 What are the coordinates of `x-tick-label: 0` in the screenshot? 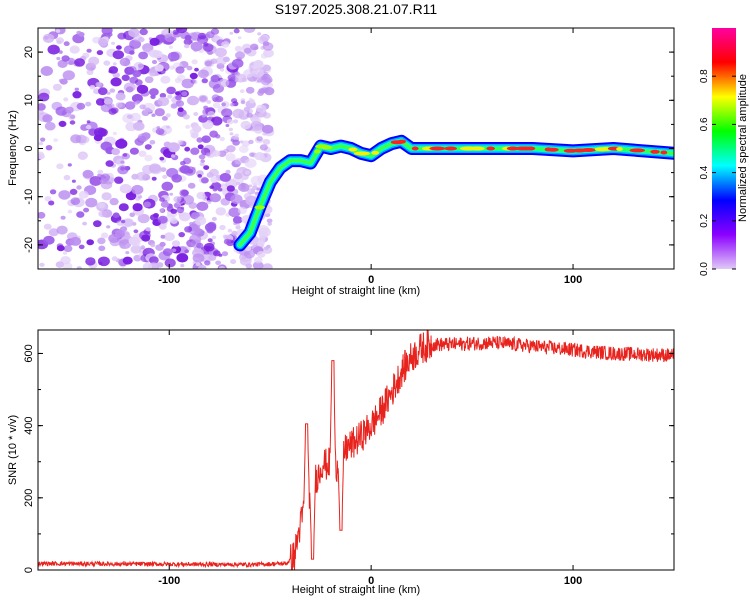 It's located at (371, 280).